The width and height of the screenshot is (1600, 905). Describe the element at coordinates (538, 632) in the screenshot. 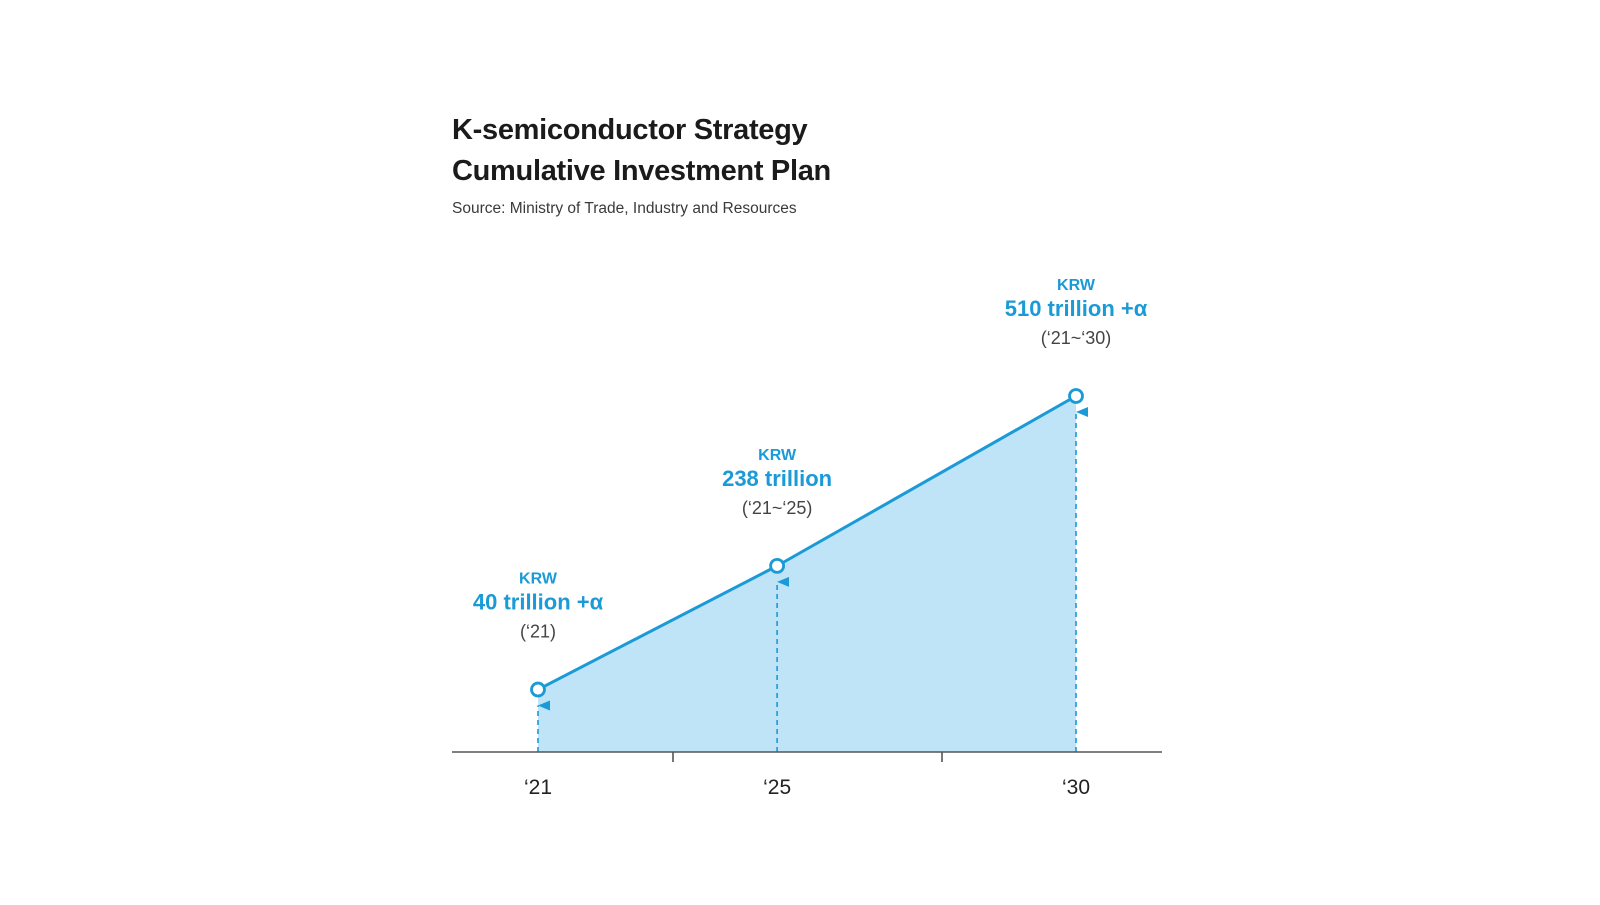

I see `annotation-period-0: (‘21)` at that location.